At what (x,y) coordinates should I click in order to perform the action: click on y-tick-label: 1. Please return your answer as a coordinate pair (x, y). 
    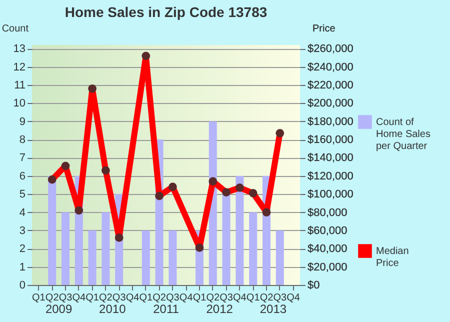
    Looking at the image, I should click on (22, 267).